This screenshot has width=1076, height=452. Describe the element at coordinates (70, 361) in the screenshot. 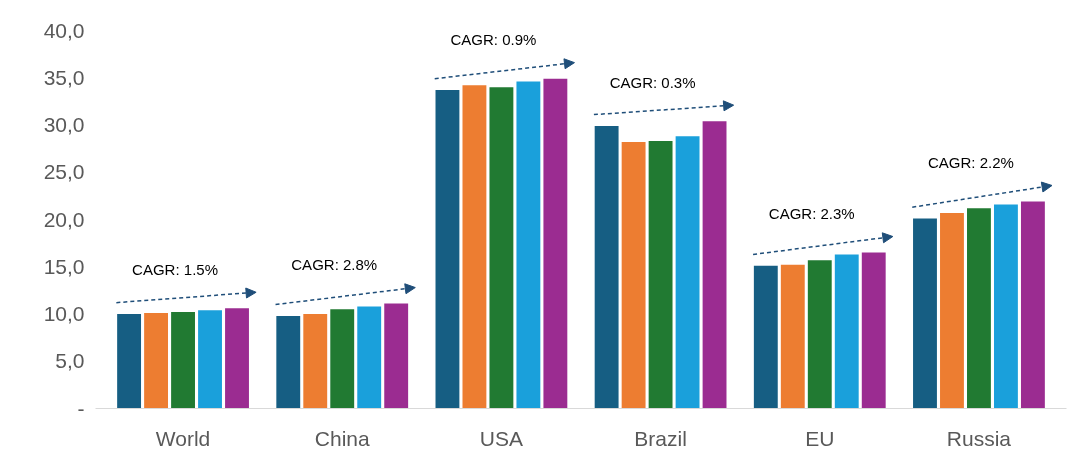

I see `y-tick-label: 5,0` at that location.